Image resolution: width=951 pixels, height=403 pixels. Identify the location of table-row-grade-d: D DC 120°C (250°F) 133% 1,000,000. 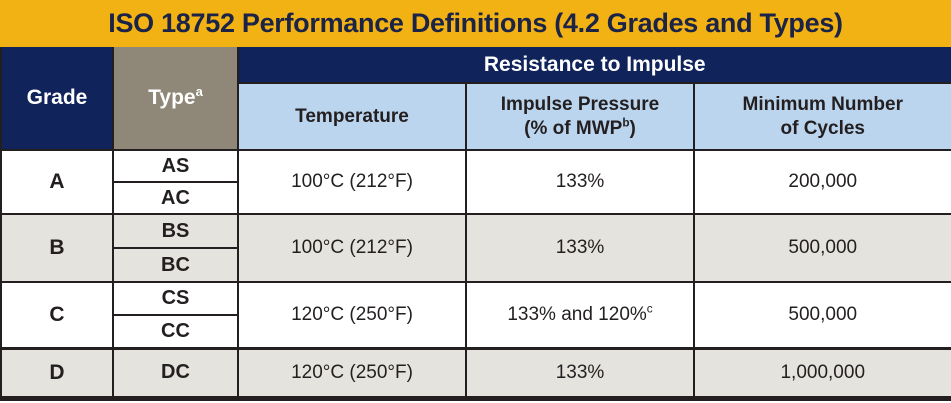
(475, 372).